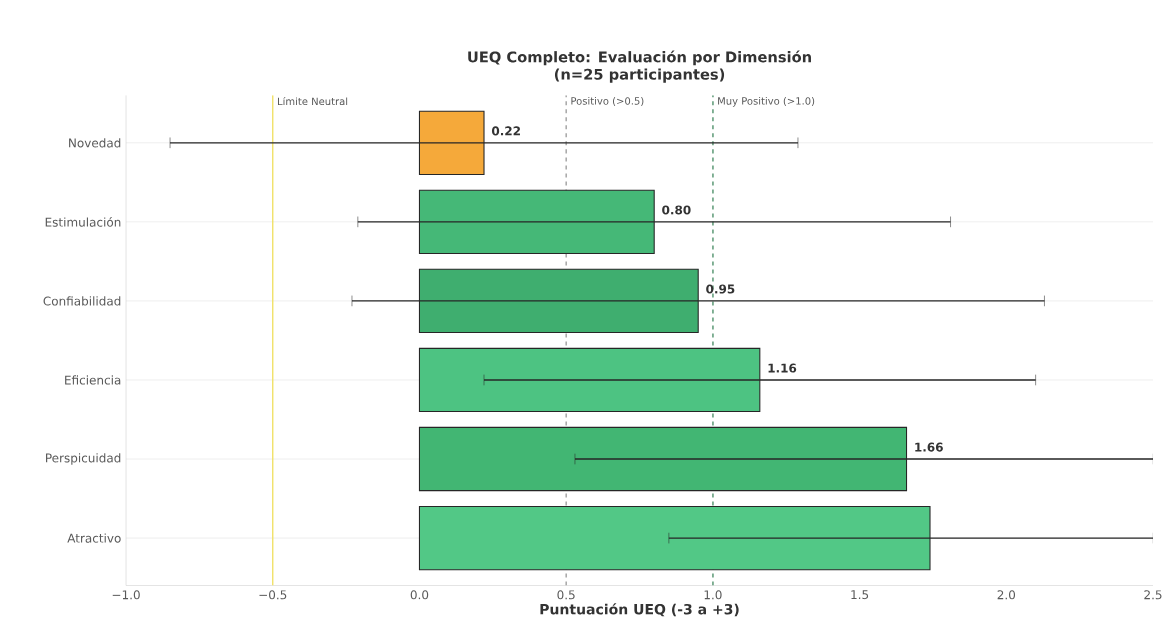 This screenshot has height=644, width=1167. What do you see at coordinates (1153, 595) in the screenshot?
I see `x-tick-label: 2.5` at bounding box center [1153, 595].